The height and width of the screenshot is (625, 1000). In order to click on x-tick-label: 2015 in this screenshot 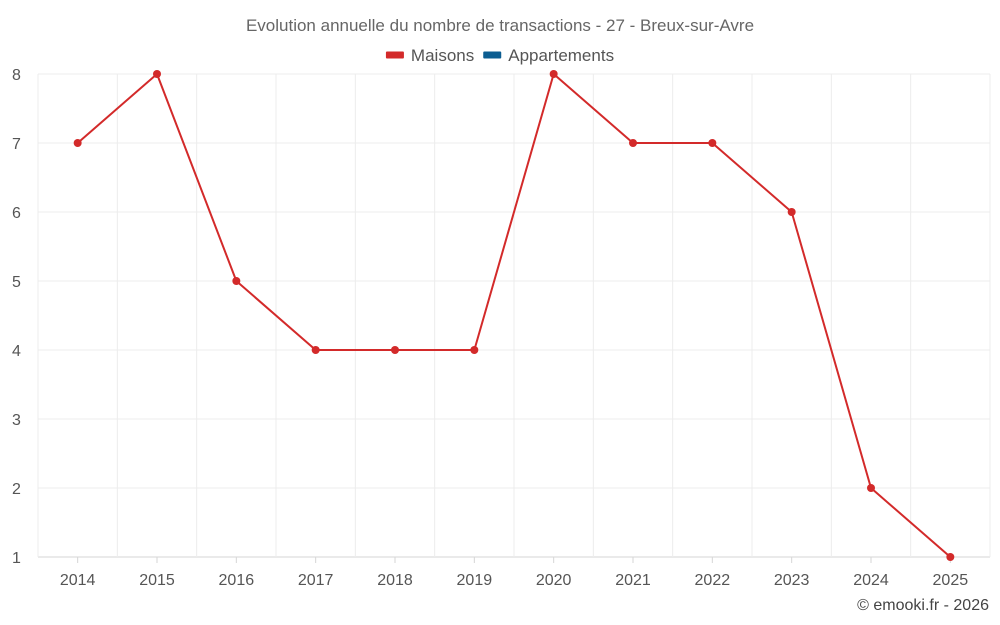, I will do `click(157, 580)`.